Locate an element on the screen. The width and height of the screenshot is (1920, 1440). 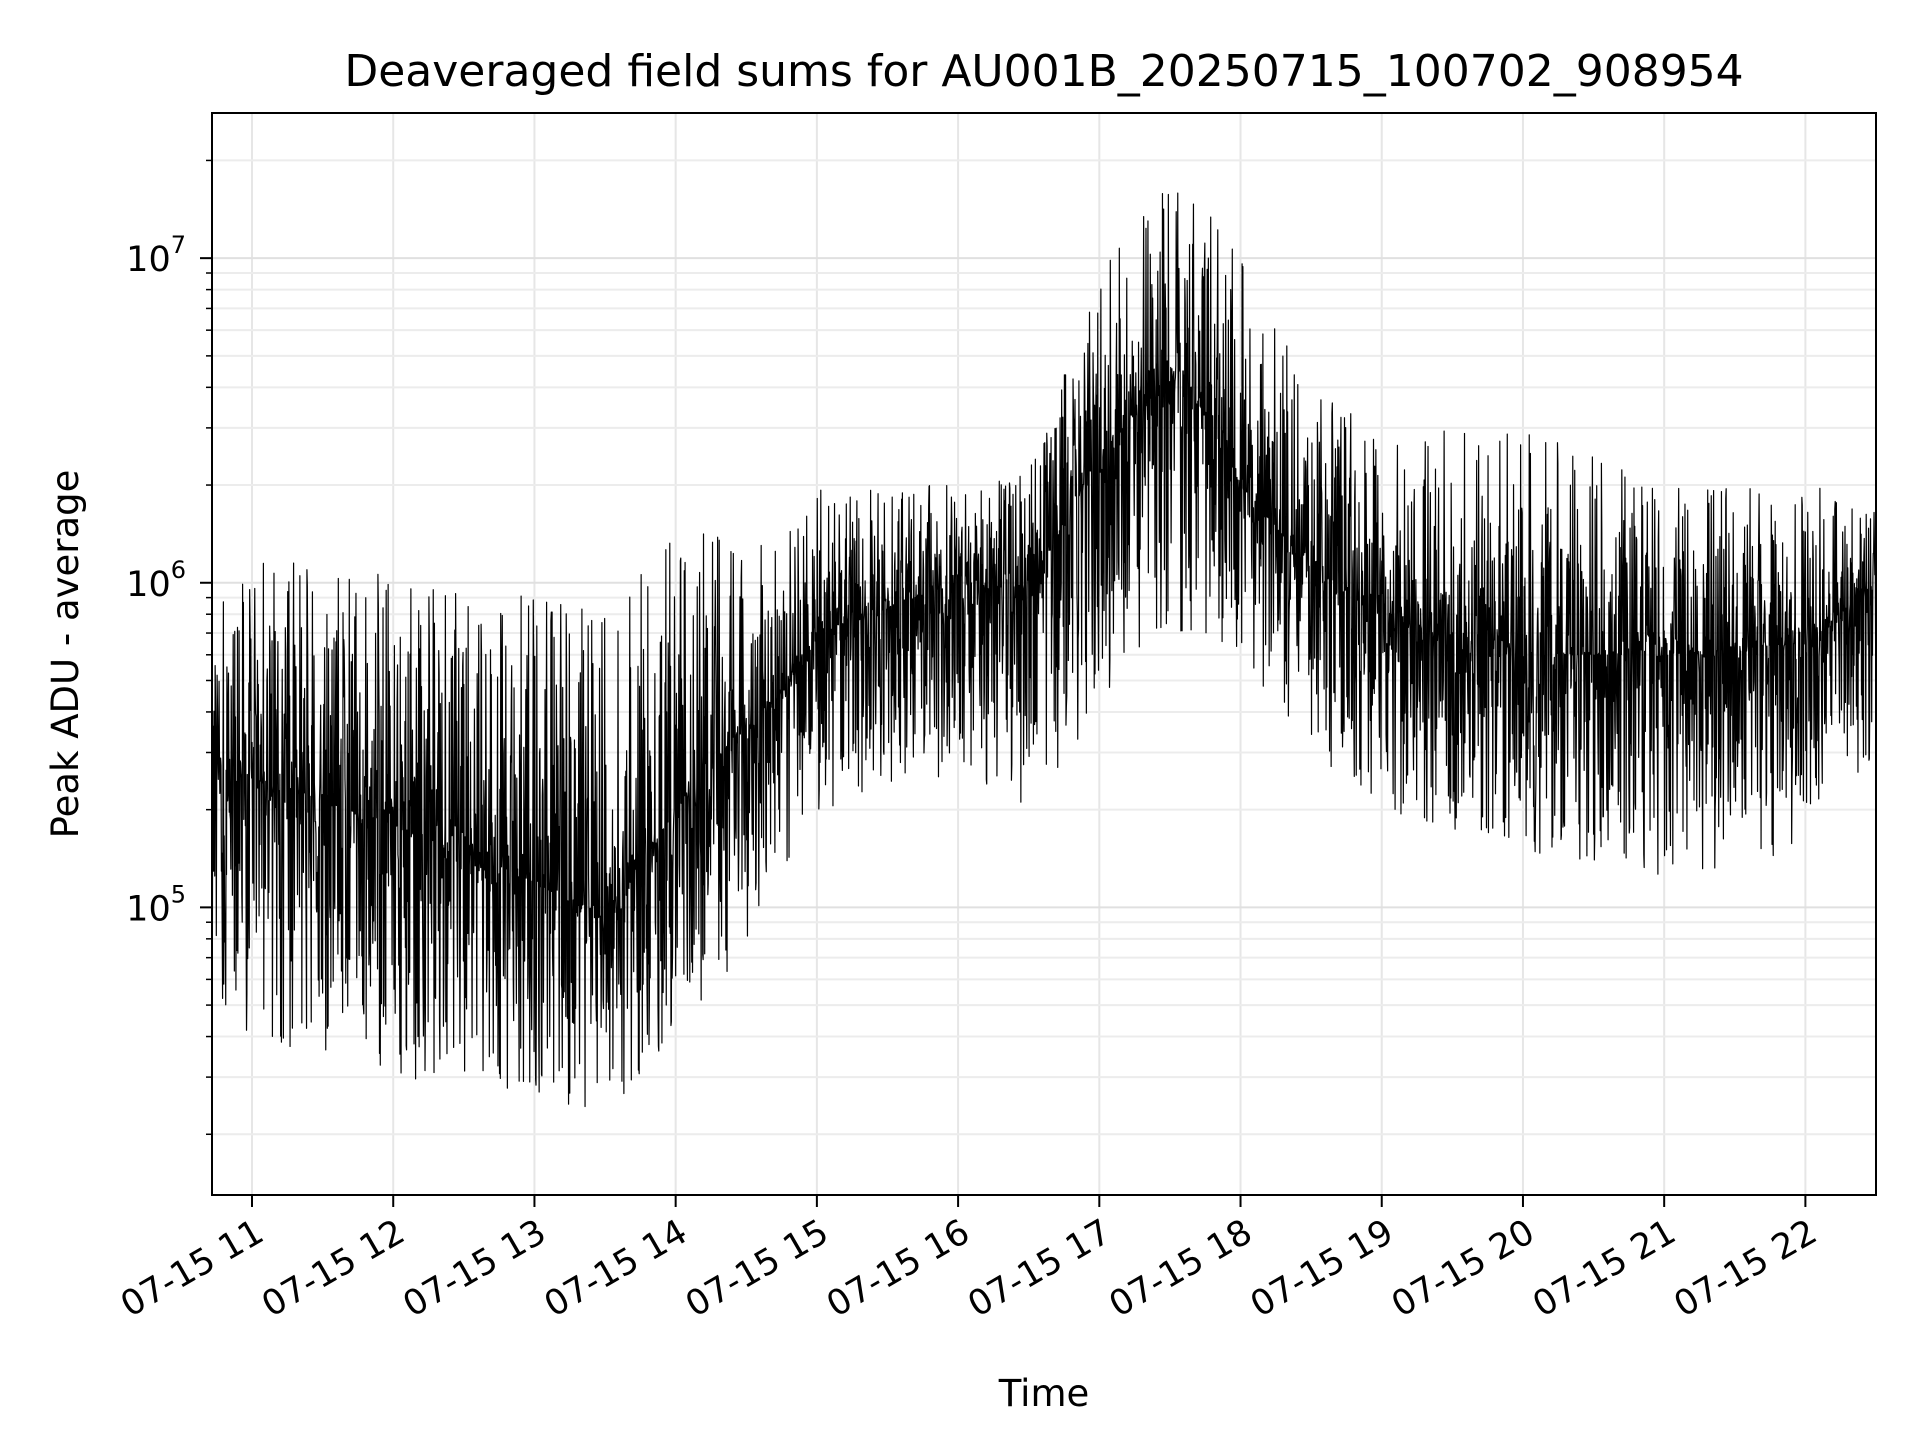
y-tick-label: 10⁵ is located at coordinates (156, 904).